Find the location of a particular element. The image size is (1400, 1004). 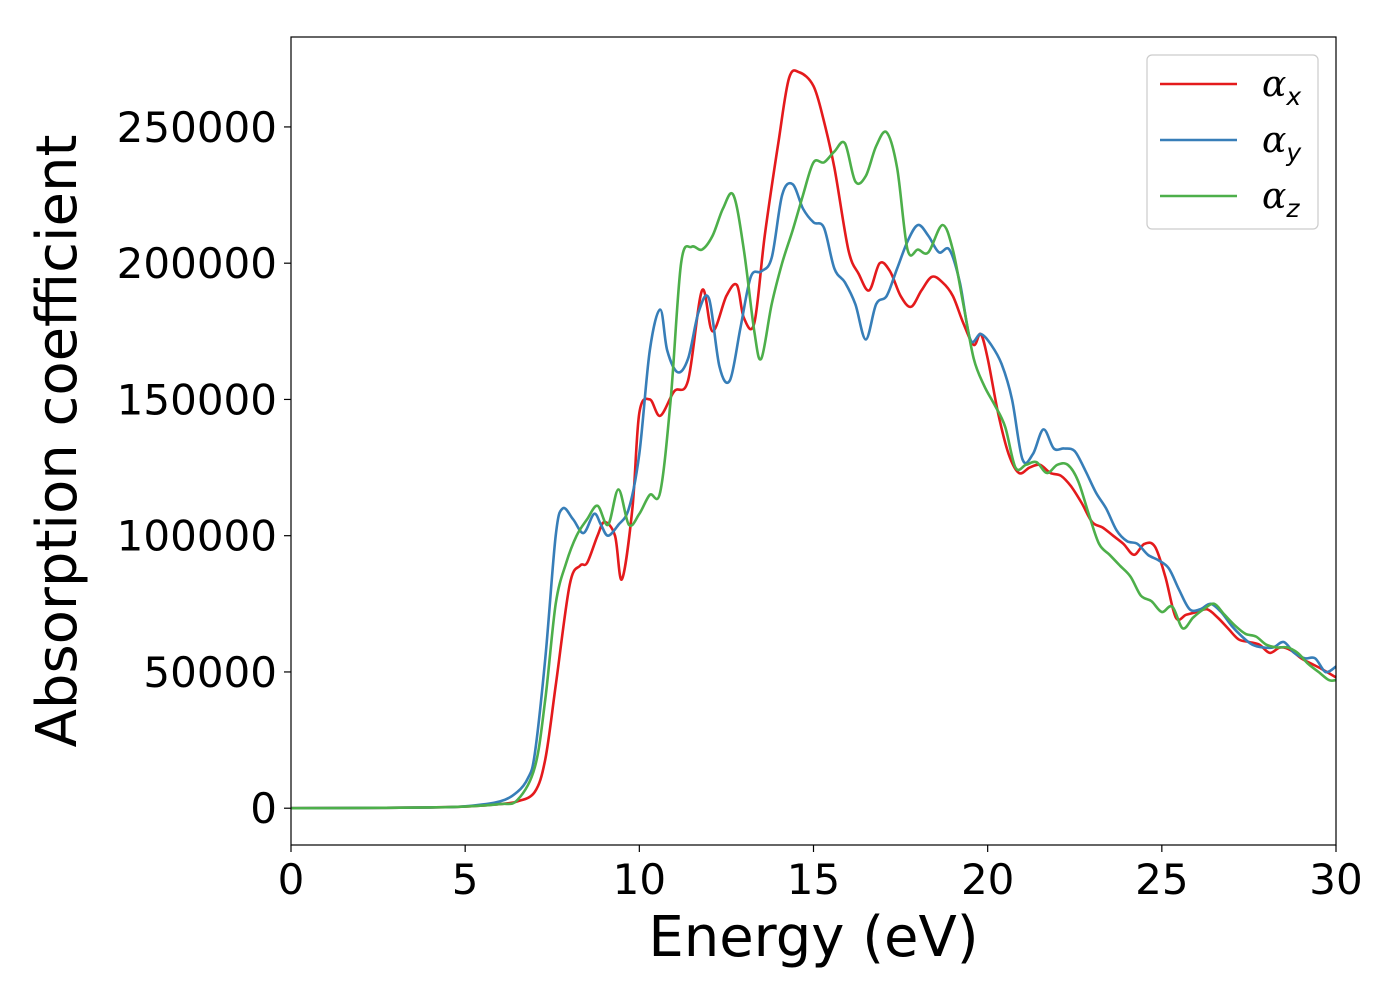

y-tick-label: 50000 is located at coordinates (210, 672).